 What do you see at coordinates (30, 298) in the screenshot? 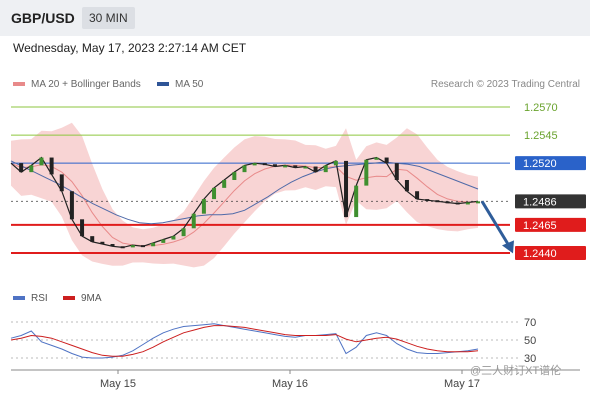
I see `legend-rsi: RSI` at bounding box center [30, 298].